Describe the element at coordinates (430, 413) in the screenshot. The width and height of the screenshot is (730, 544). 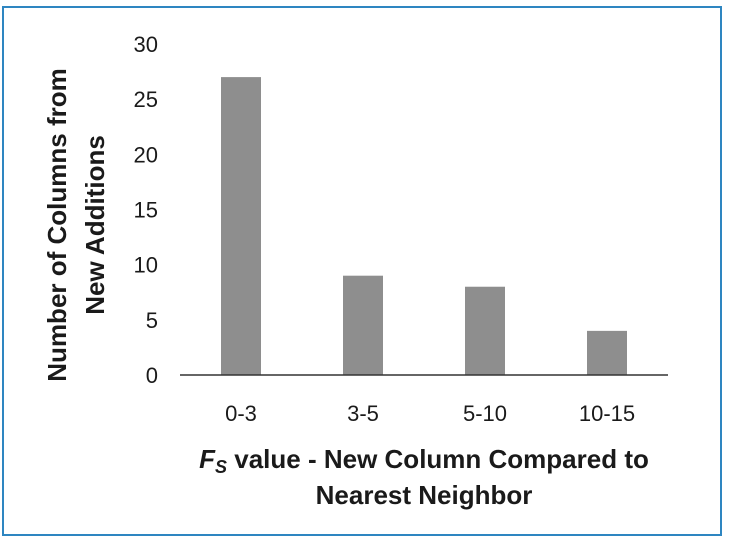
I see `x-tick-labels: 0-3 3-5 5-10 10-15` at that location.